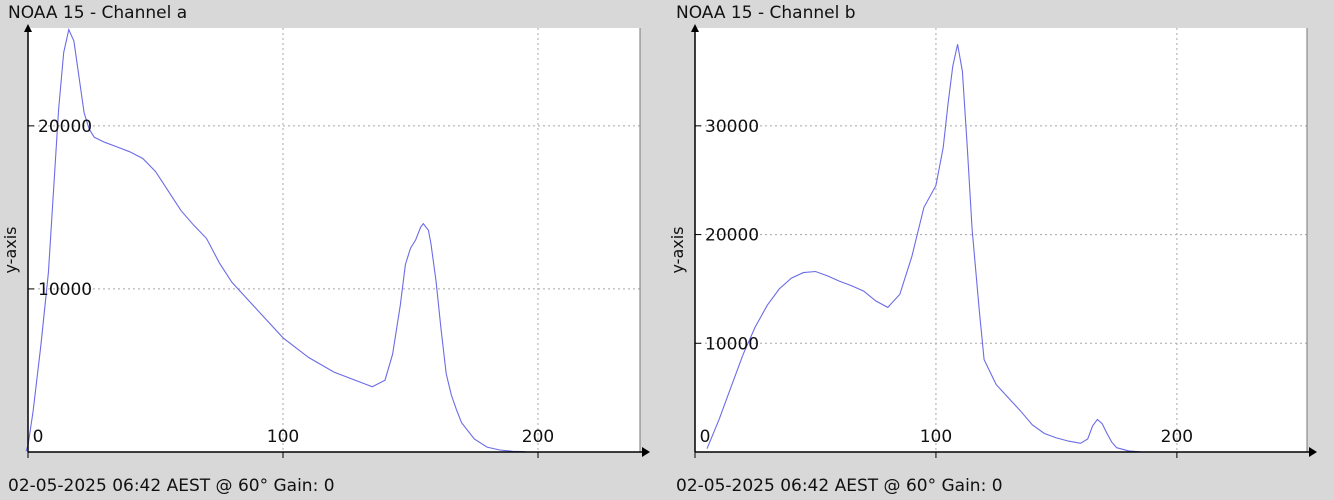 This screenshot has width=1334, height=500. Describe the element at coordinates (842, 486) in the screenshot. I see `chart-b-footer: 02-05-2025 06:42 AEST @ 60° Gain: 0` at that location.